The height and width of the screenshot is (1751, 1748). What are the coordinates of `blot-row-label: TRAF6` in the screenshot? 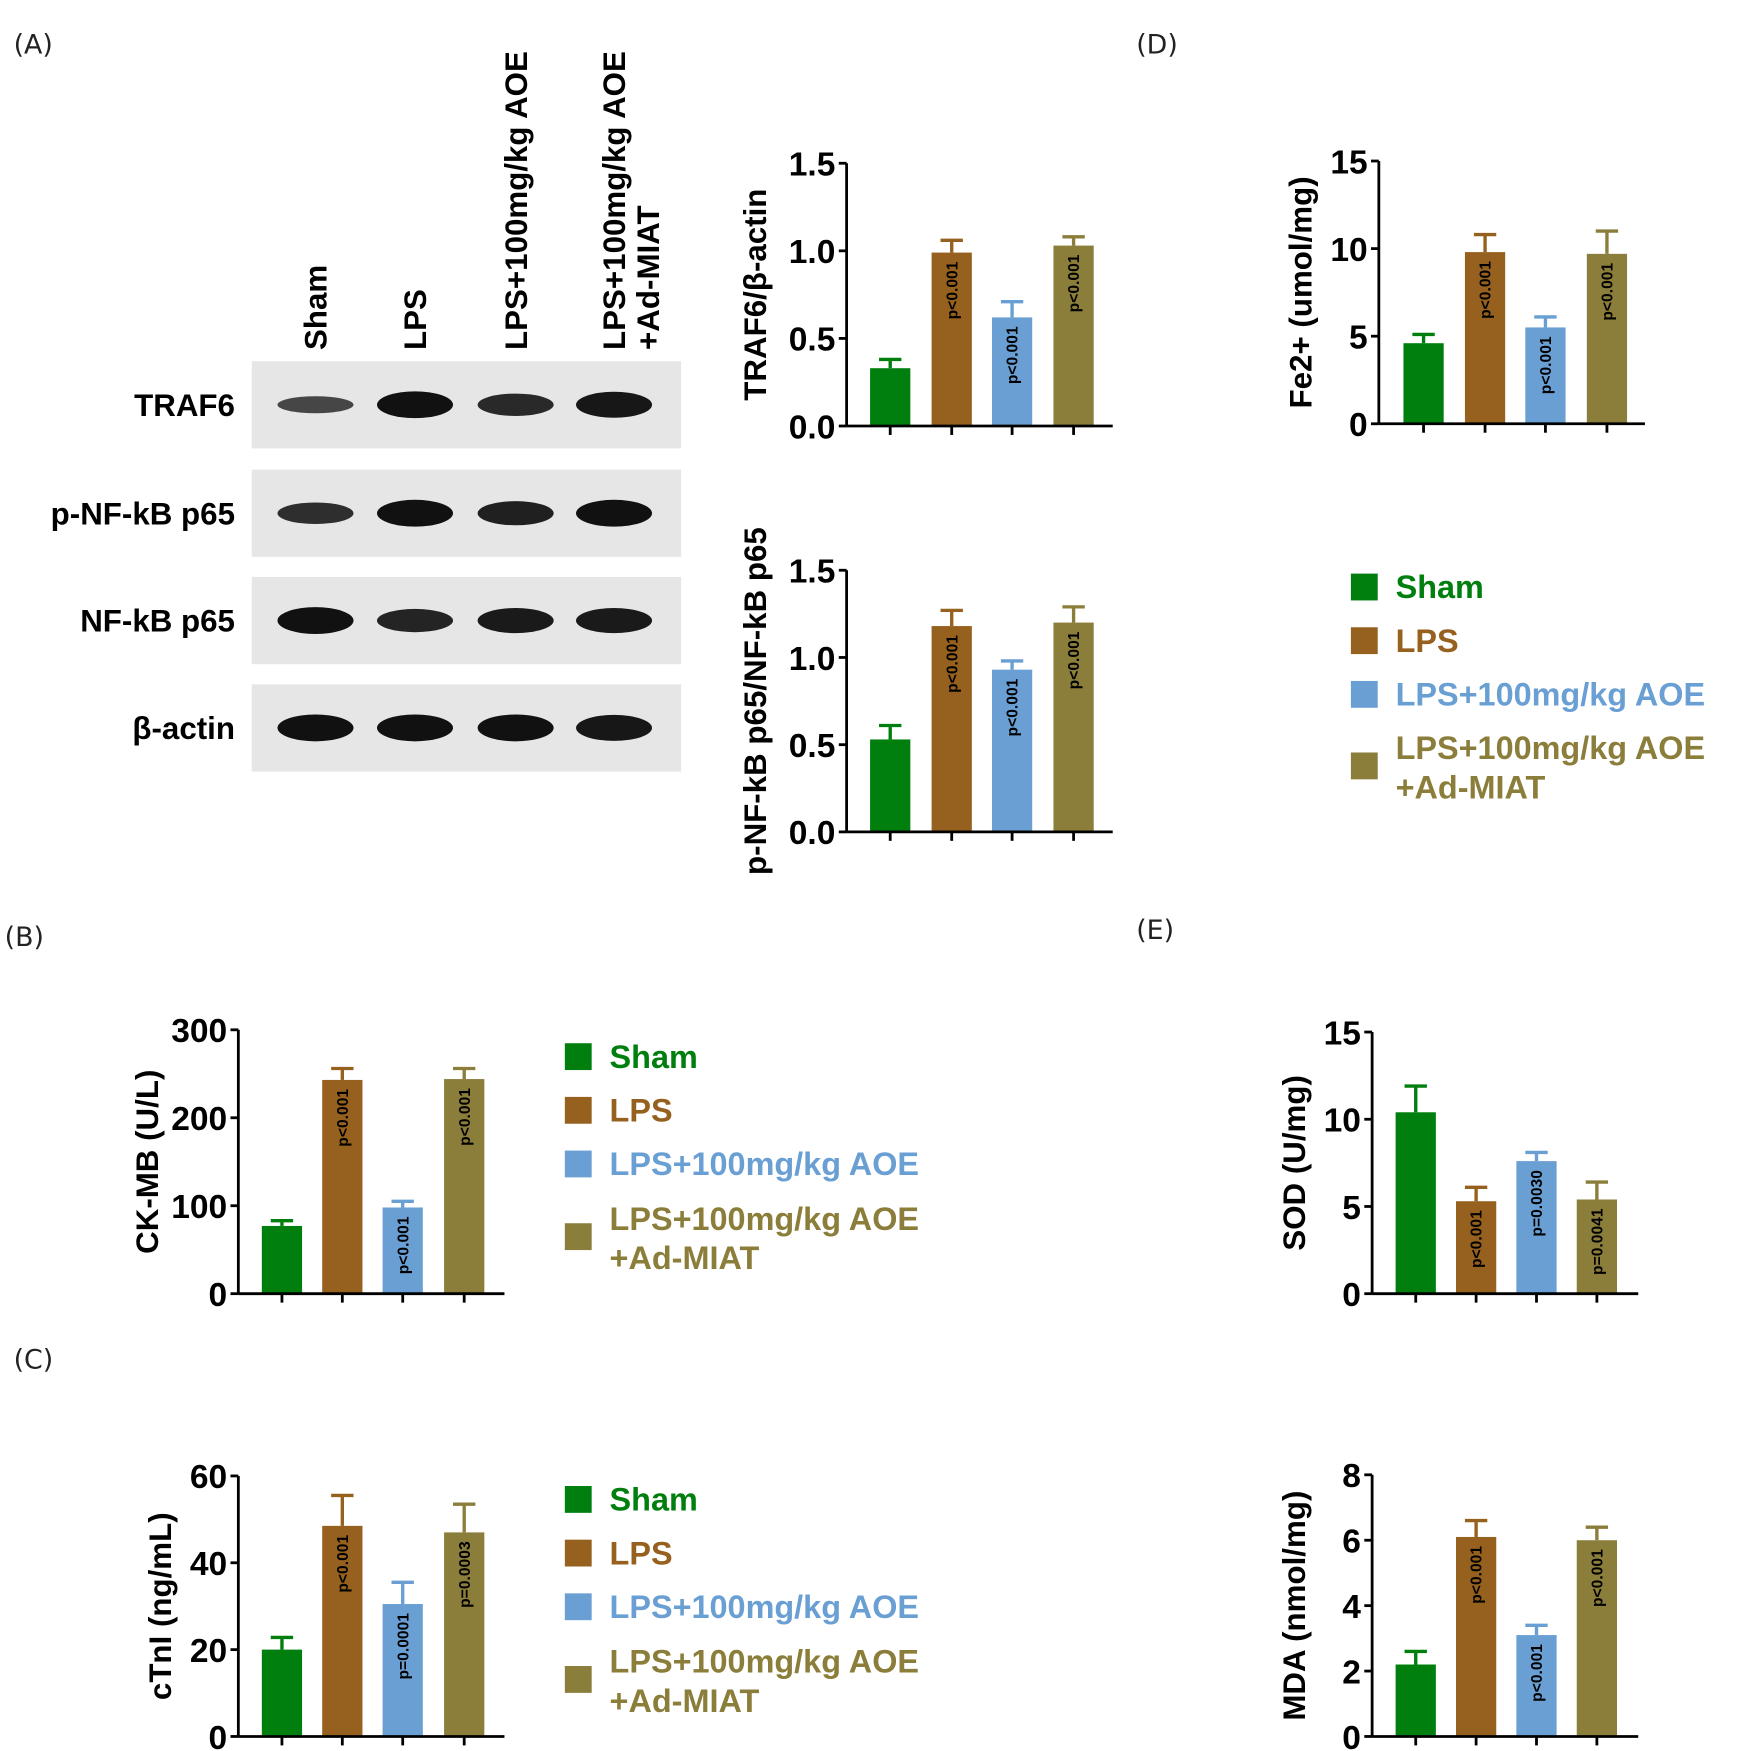 It's located at (184, 405).